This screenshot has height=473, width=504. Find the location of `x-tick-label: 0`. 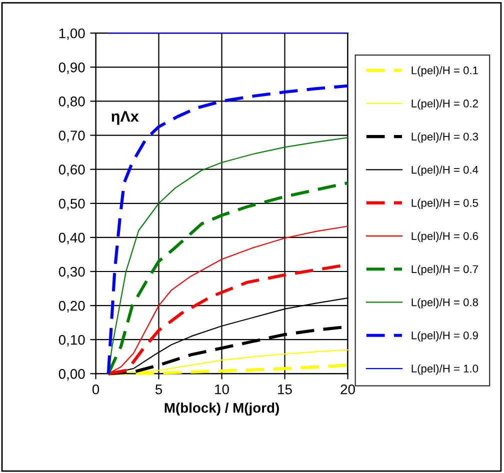

x-tick-label: 0 is located at coordinates (96, 389).